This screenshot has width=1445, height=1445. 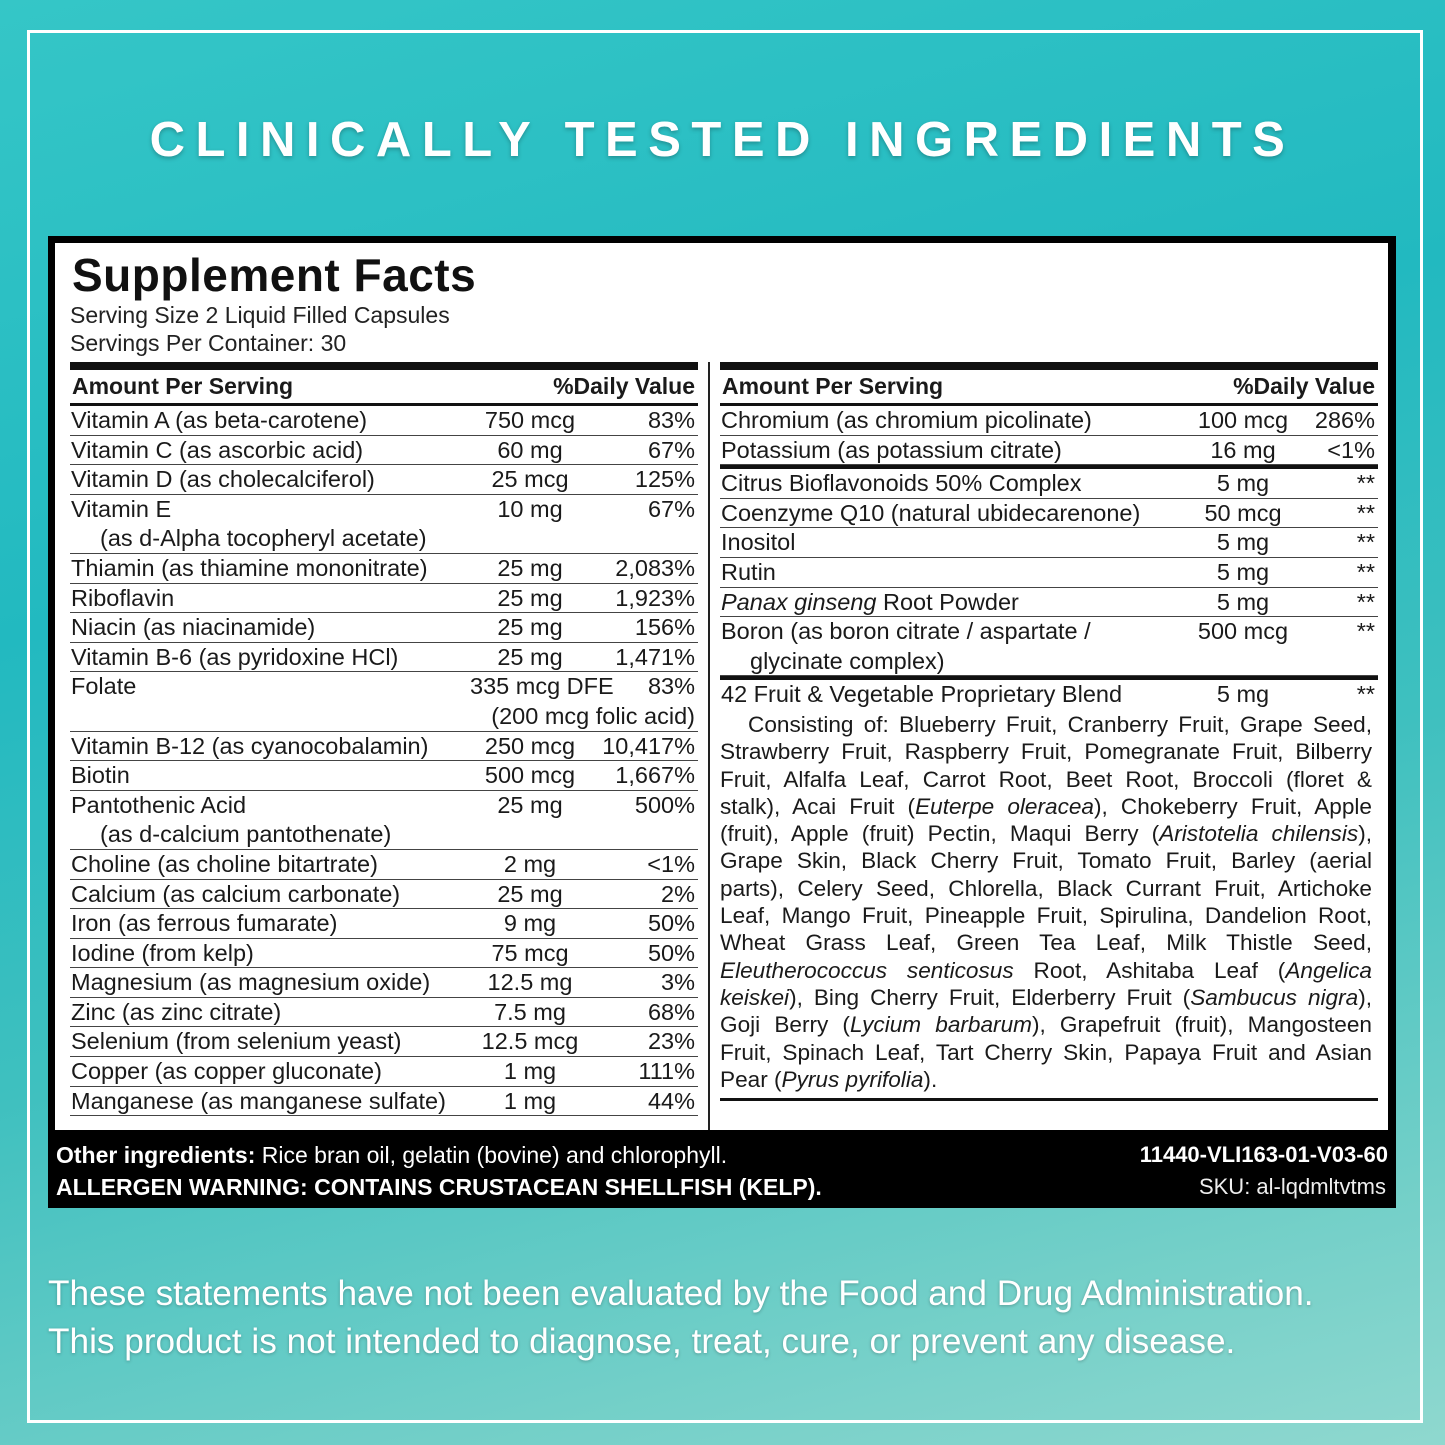 I want to click on nutrient-row: Inositol 5 mg **, so click(x=1049, y=543).